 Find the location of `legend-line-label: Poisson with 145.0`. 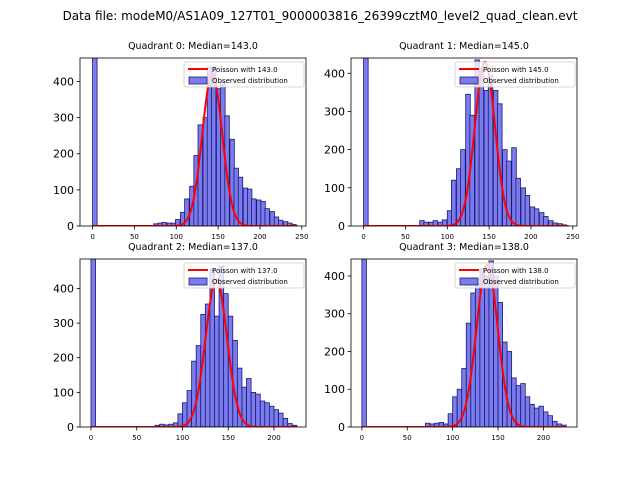

legend-line-label: Poisson with 145.0 is located at coordinates (516, 70).